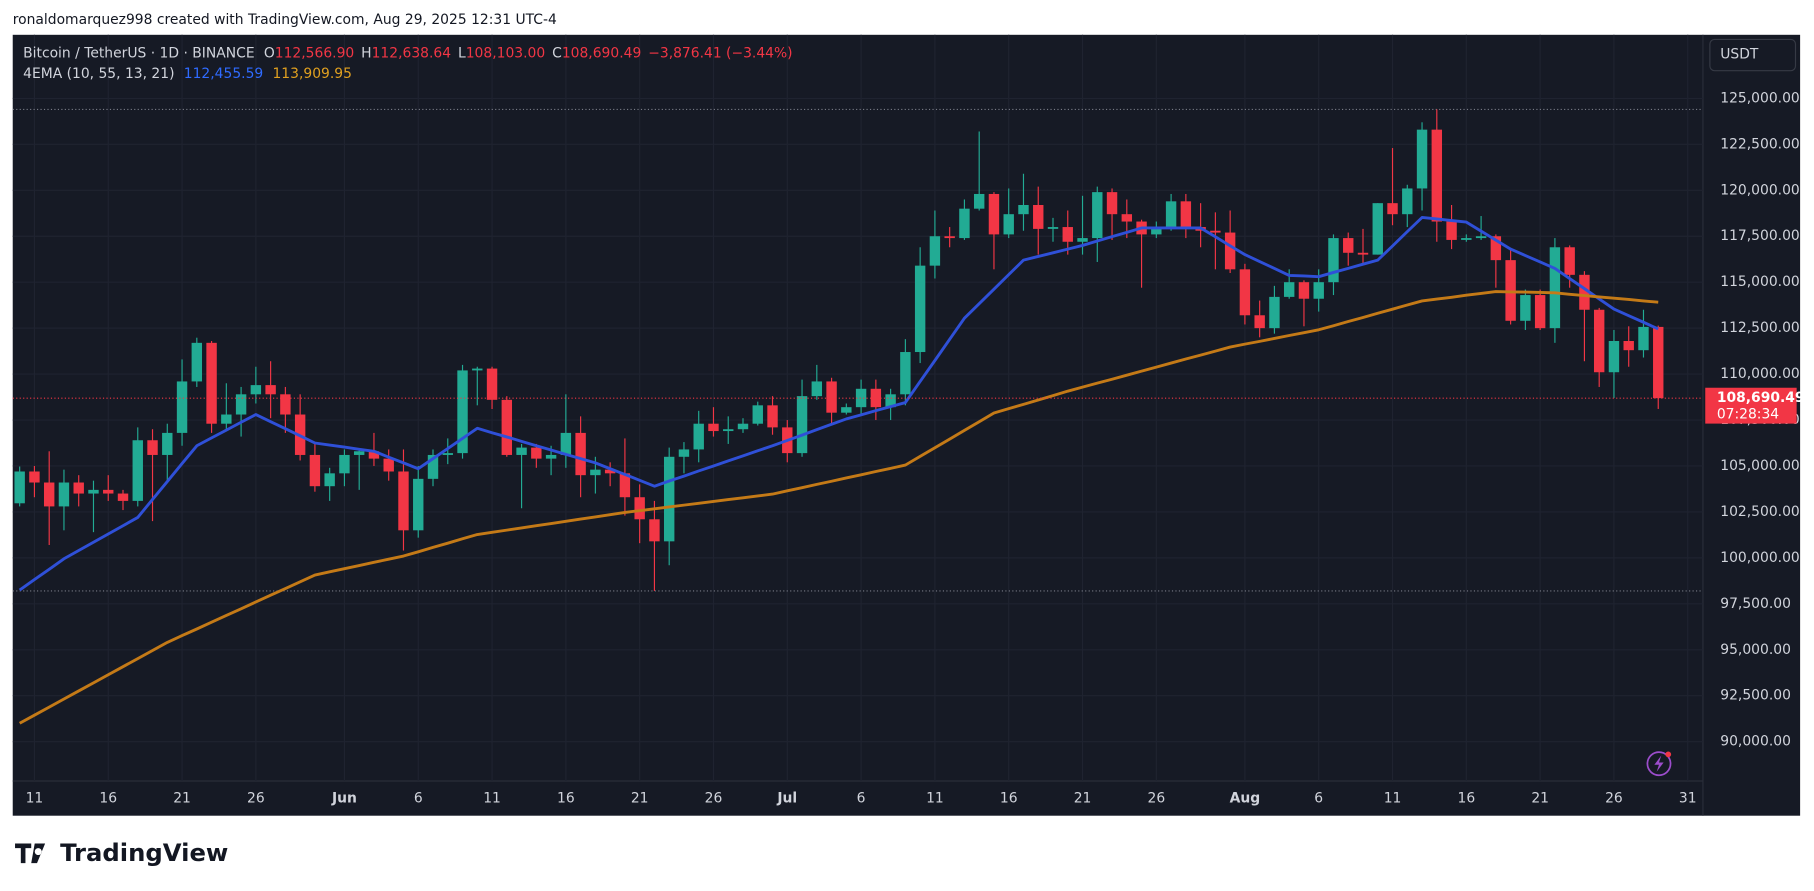  I want to click on y-tick-label: 115,000.00, so click(1759, 282).